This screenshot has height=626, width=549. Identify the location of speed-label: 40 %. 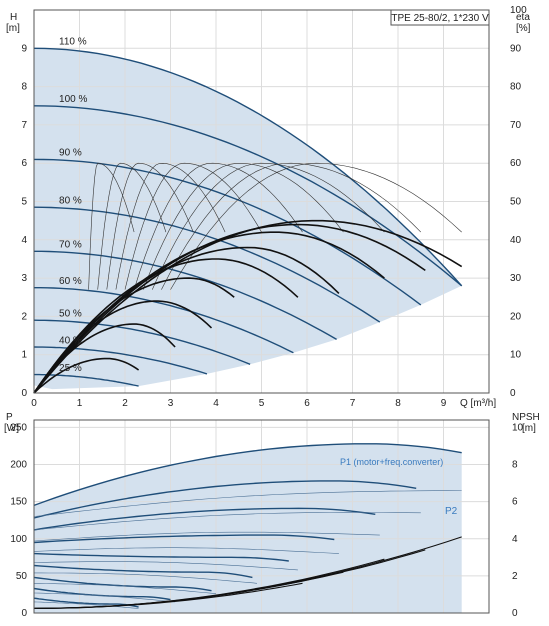
(70, 340).